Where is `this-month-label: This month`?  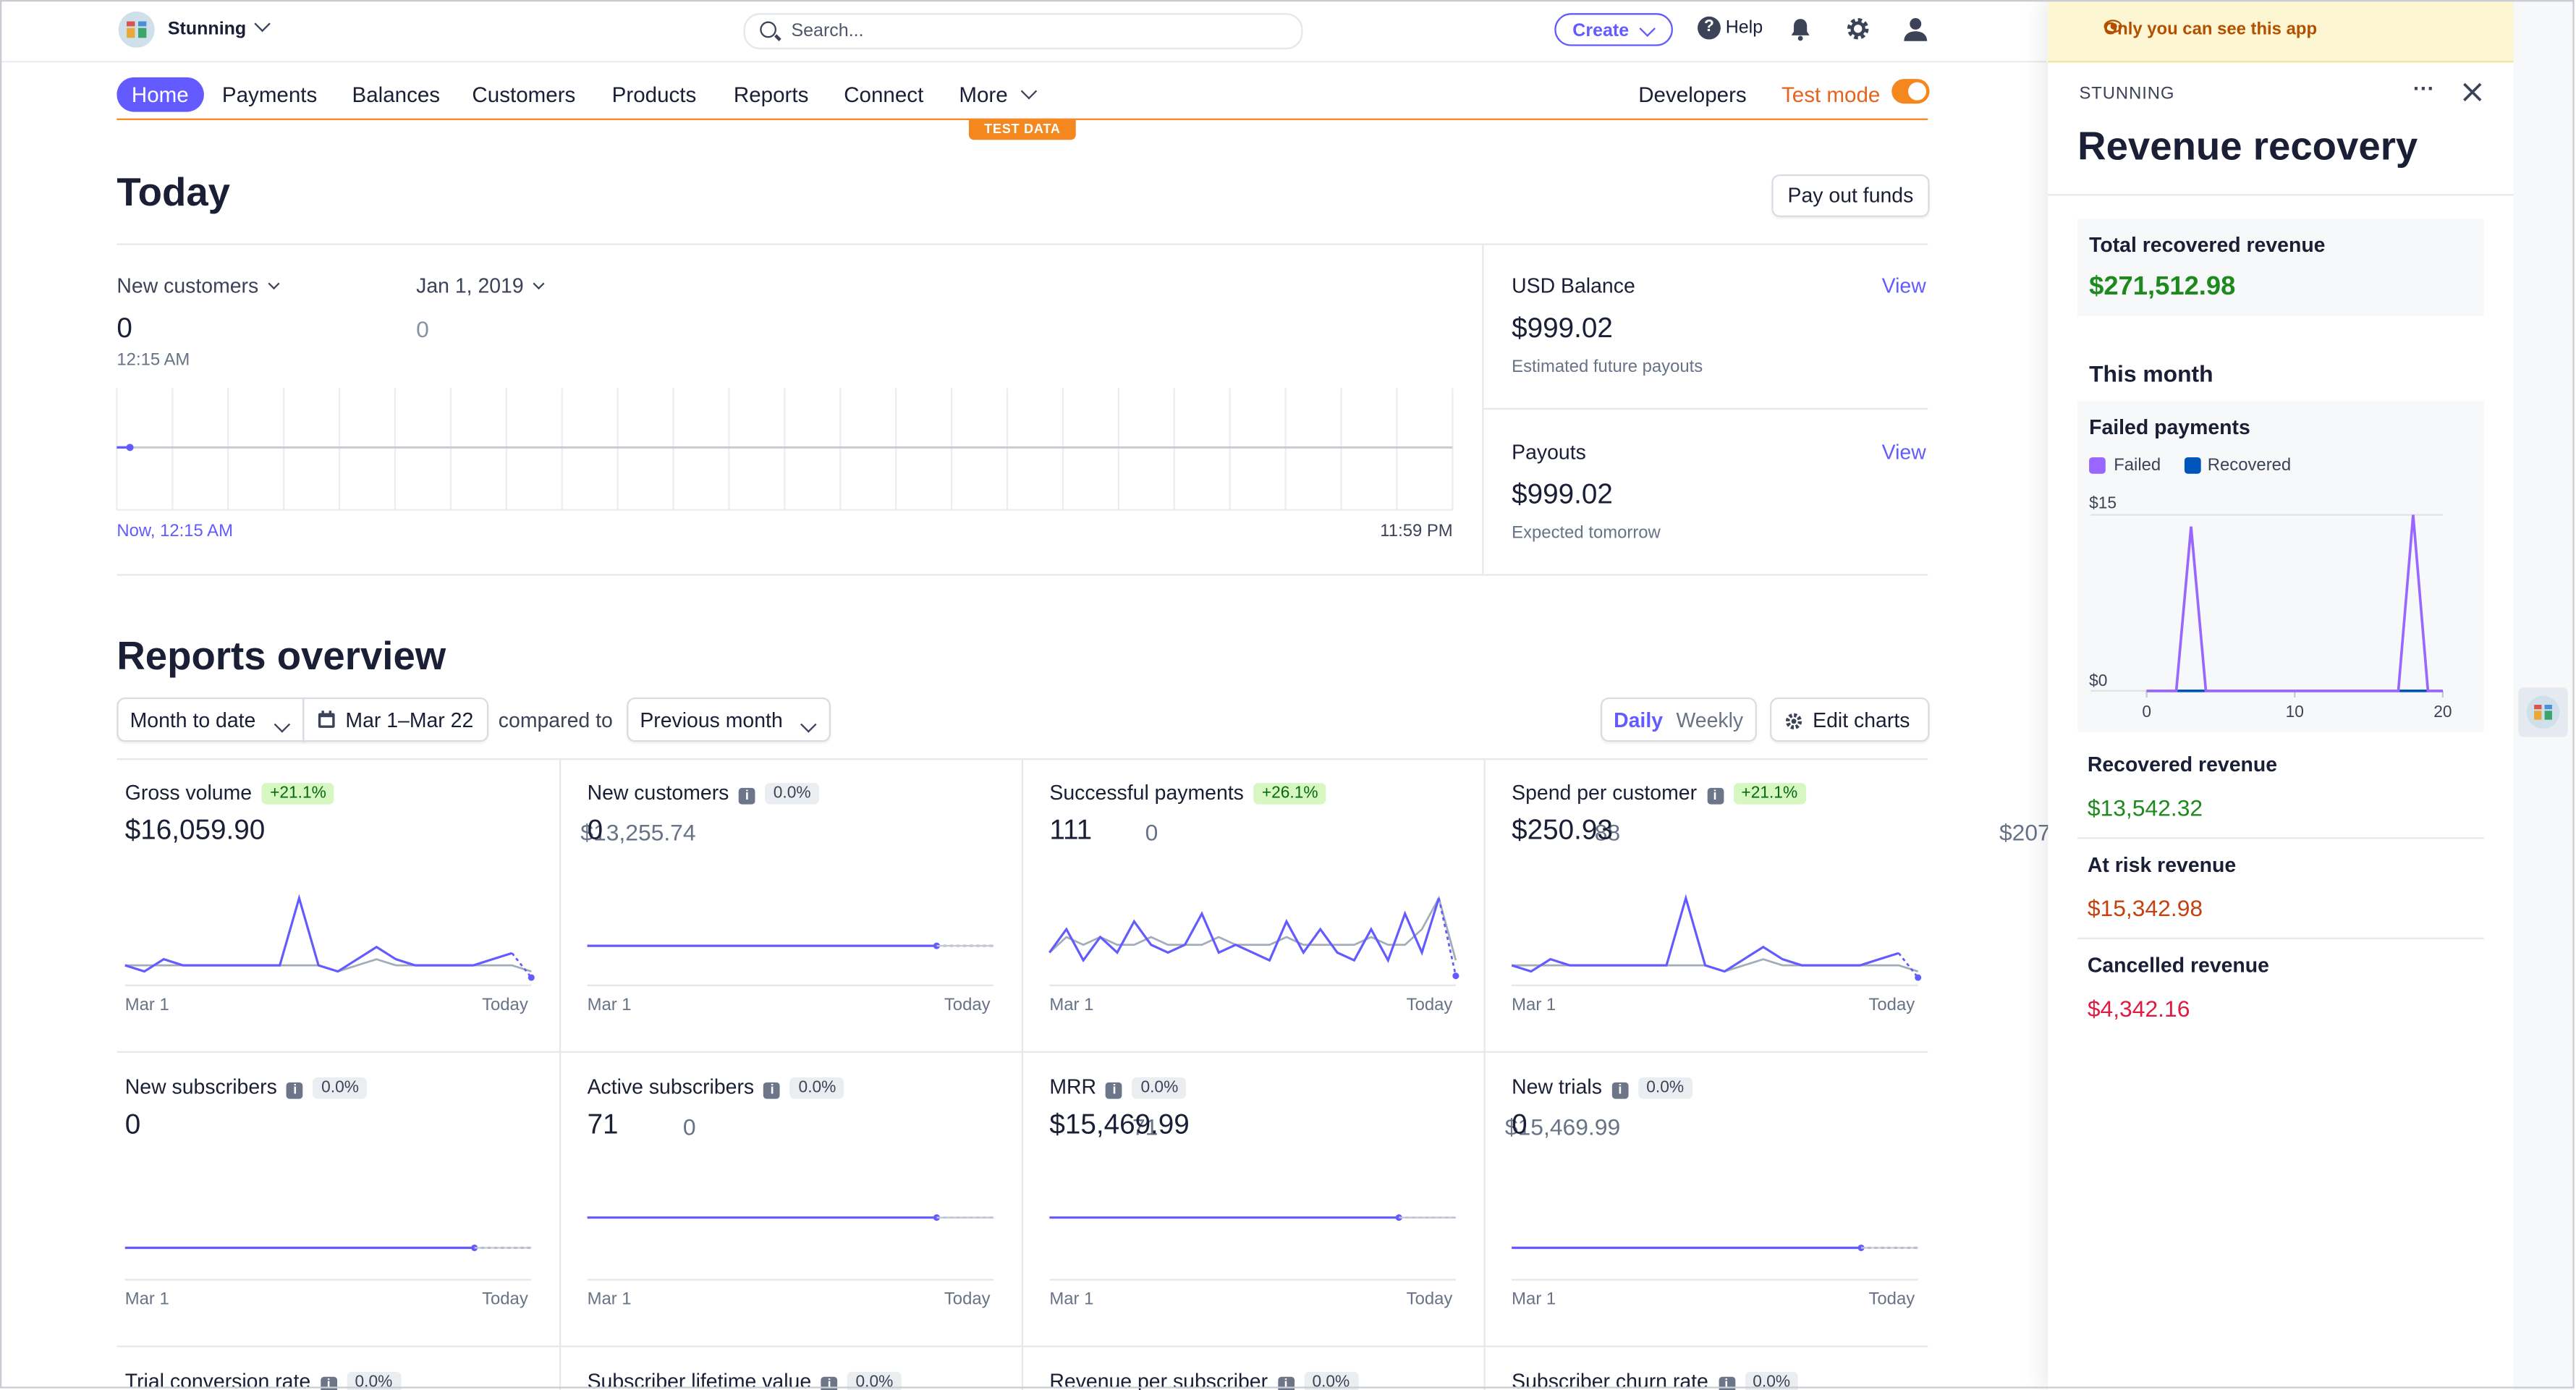
this-month-label: This month is located at coordinates (2151, 373).